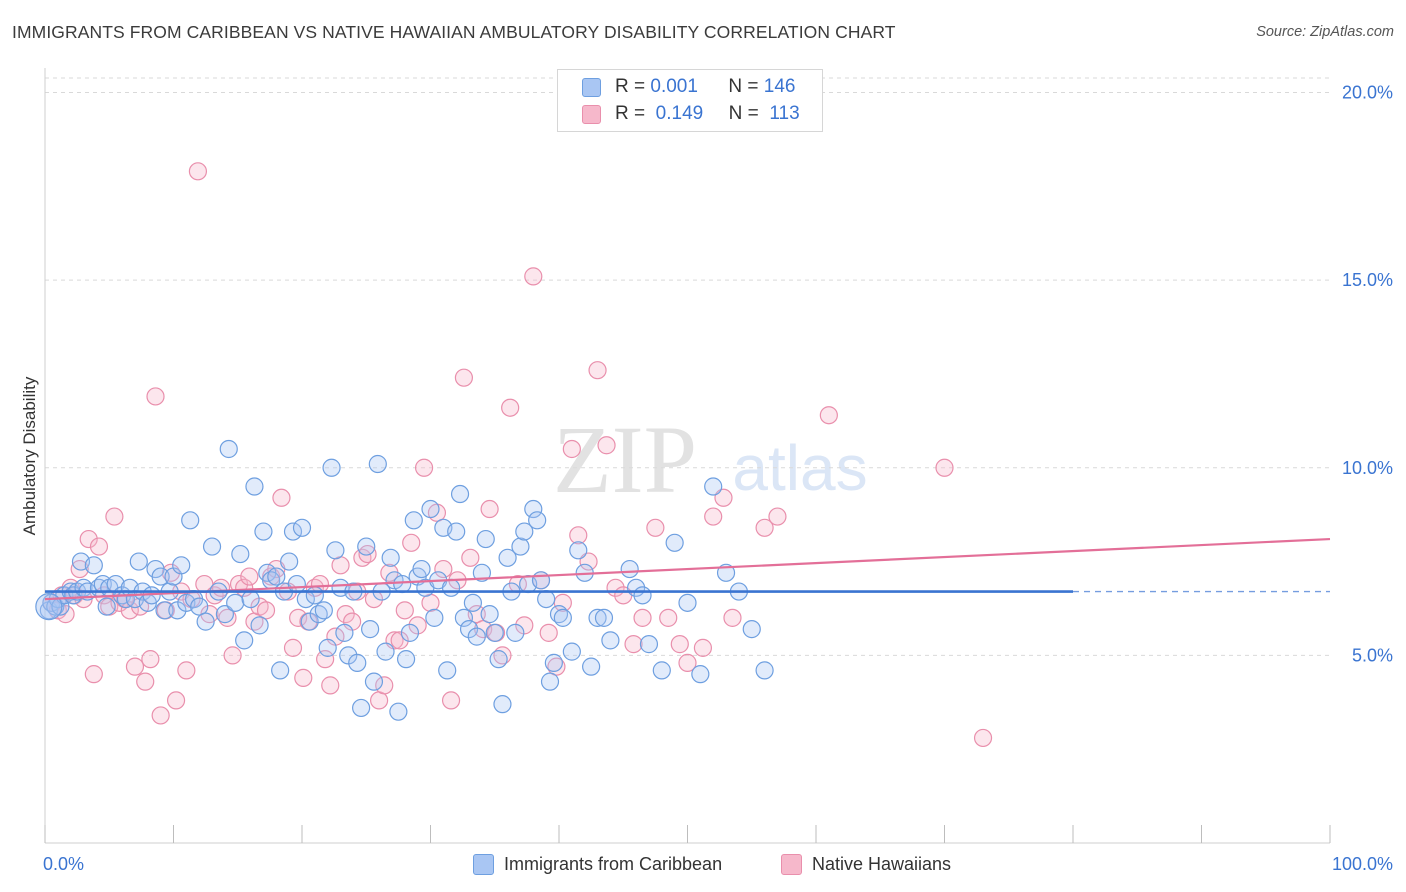 The image size is (1406, 892). What do you see at coordinates (630, 113) in the screenshot?
I see `legend-r-label: R =` at bounding box center [630, 113].